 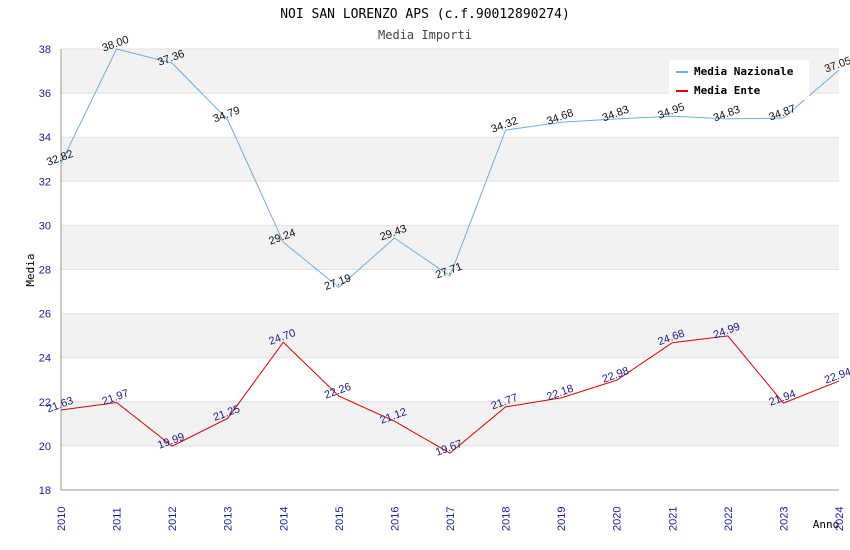 What do you see at coordinates (45, 359) in the screenshot?
I see `y-tick-label: 24` at bounding box center [45, 359].